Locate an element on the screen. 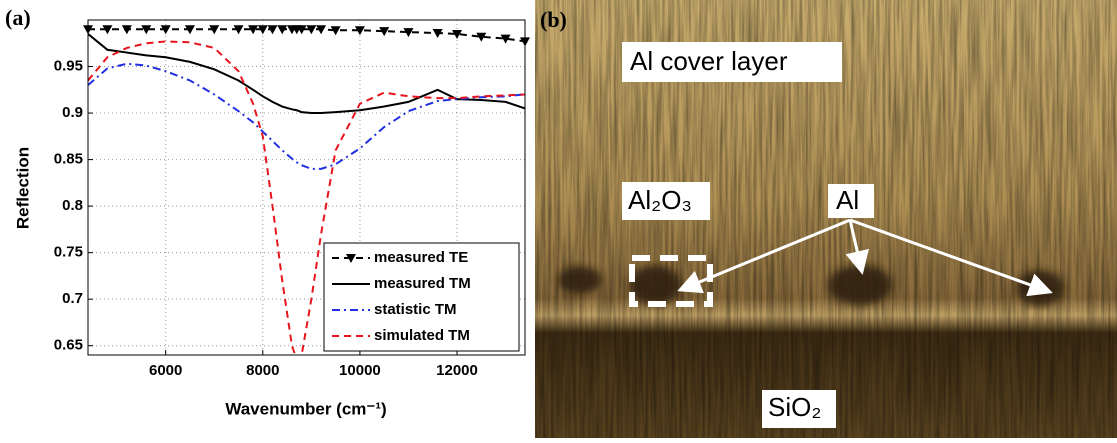 This screenshot has height=443, width=1117. x-tick-label: 12000 is located at coordinates (457, 370).